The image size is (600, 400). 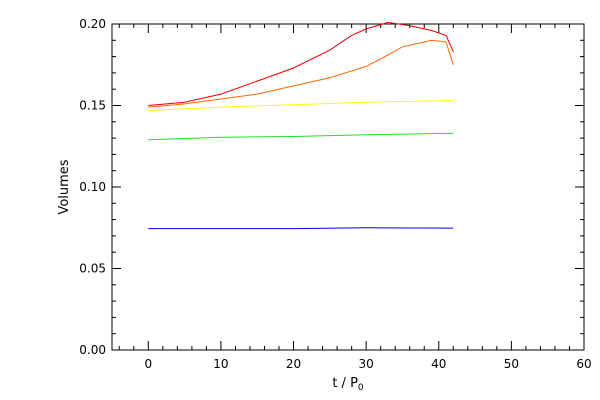 I want to click on x-axis-label-subscript: 0, so click(x=361, y=388).